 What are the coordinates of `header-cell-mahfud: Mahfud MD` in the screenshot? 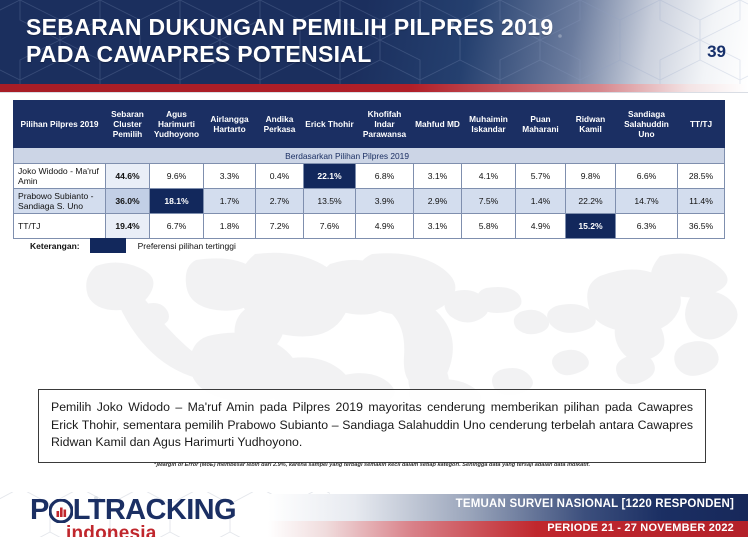 It's located at (437, 124).